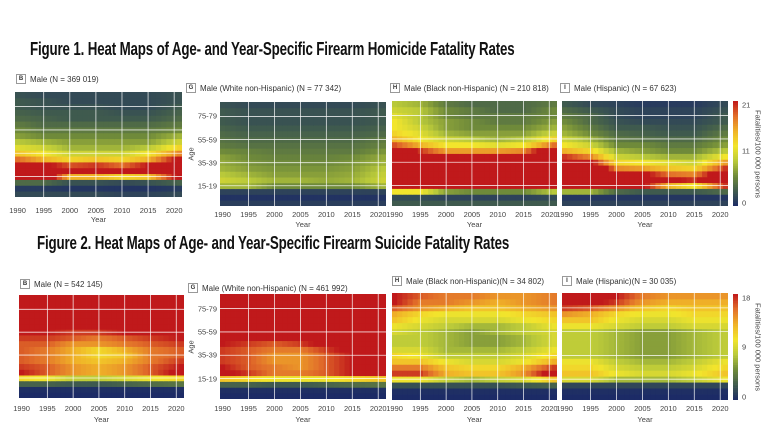 The height and width of the screenshot is (445, 768). I want to click on y-tick-label: 15-19, so click(207, 379).